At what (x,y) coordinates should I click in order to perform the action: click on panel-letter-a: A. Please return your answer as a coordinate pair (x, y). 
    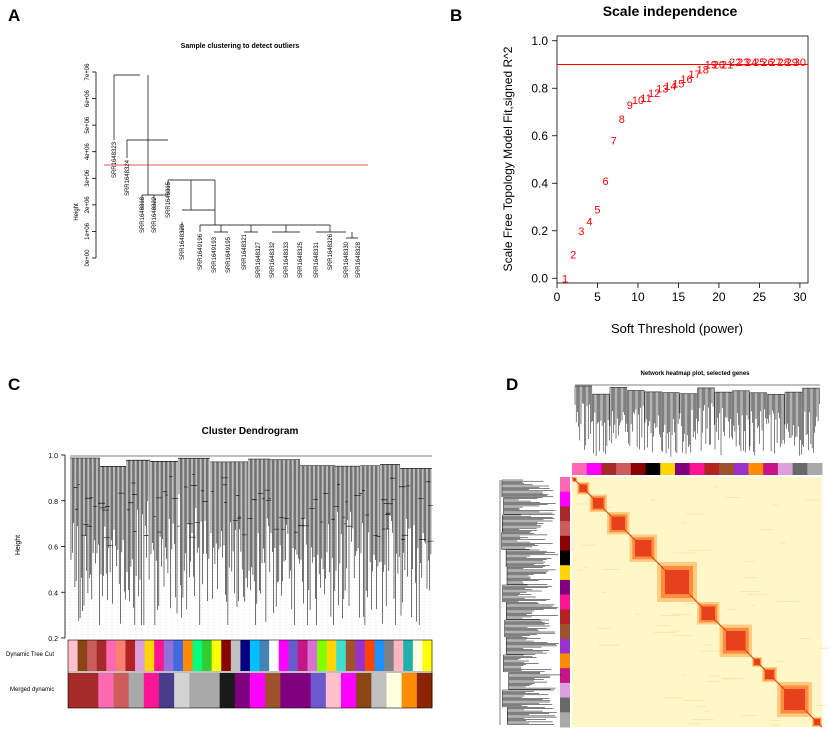
    Looking at the image, I should click on (14, 15).